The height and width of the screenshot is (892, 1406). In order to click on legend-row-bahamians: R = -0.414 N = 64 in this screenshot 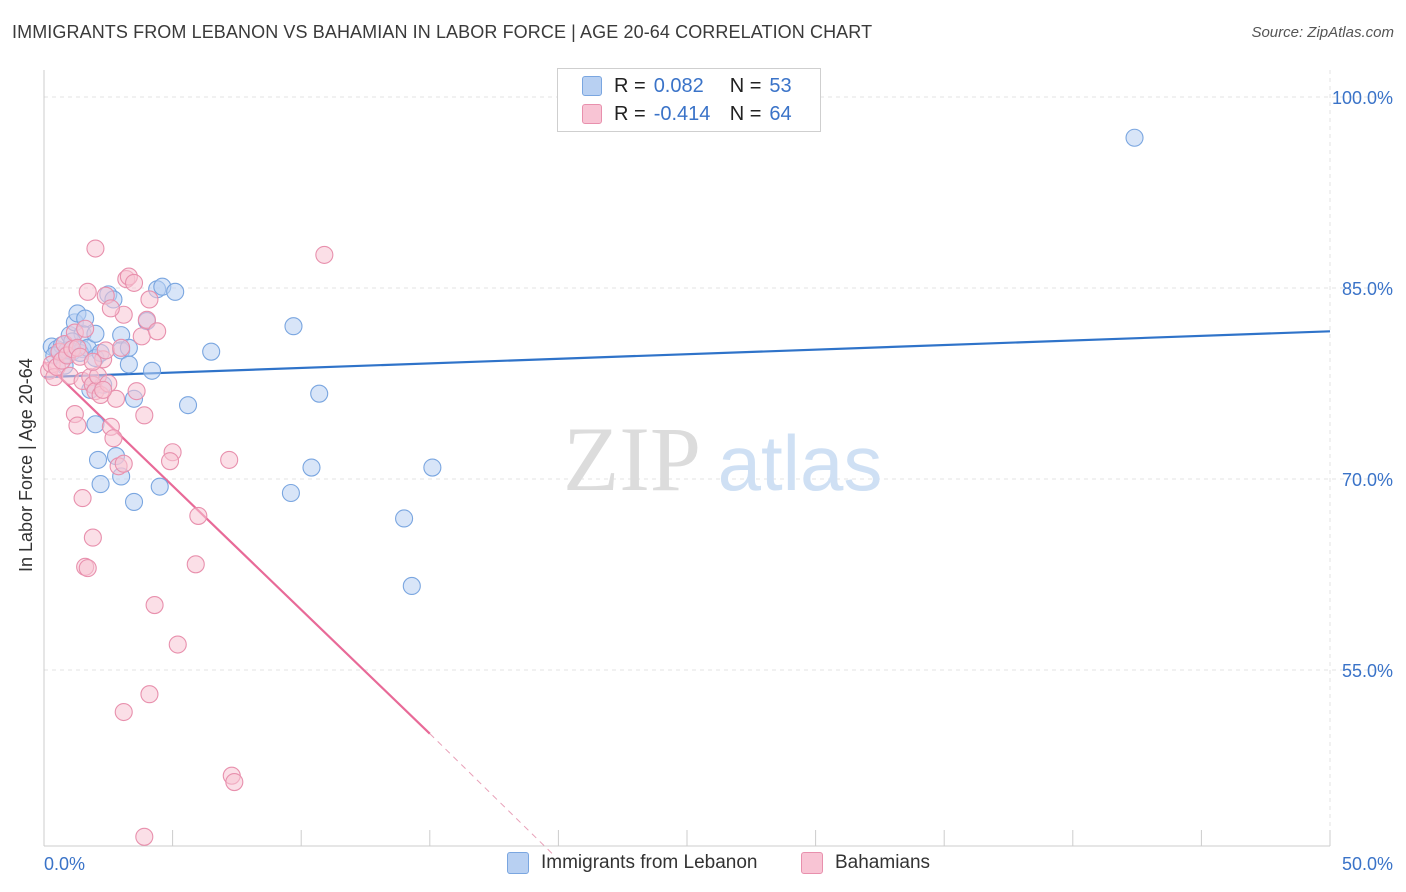, I will do `click(687, 114)`.